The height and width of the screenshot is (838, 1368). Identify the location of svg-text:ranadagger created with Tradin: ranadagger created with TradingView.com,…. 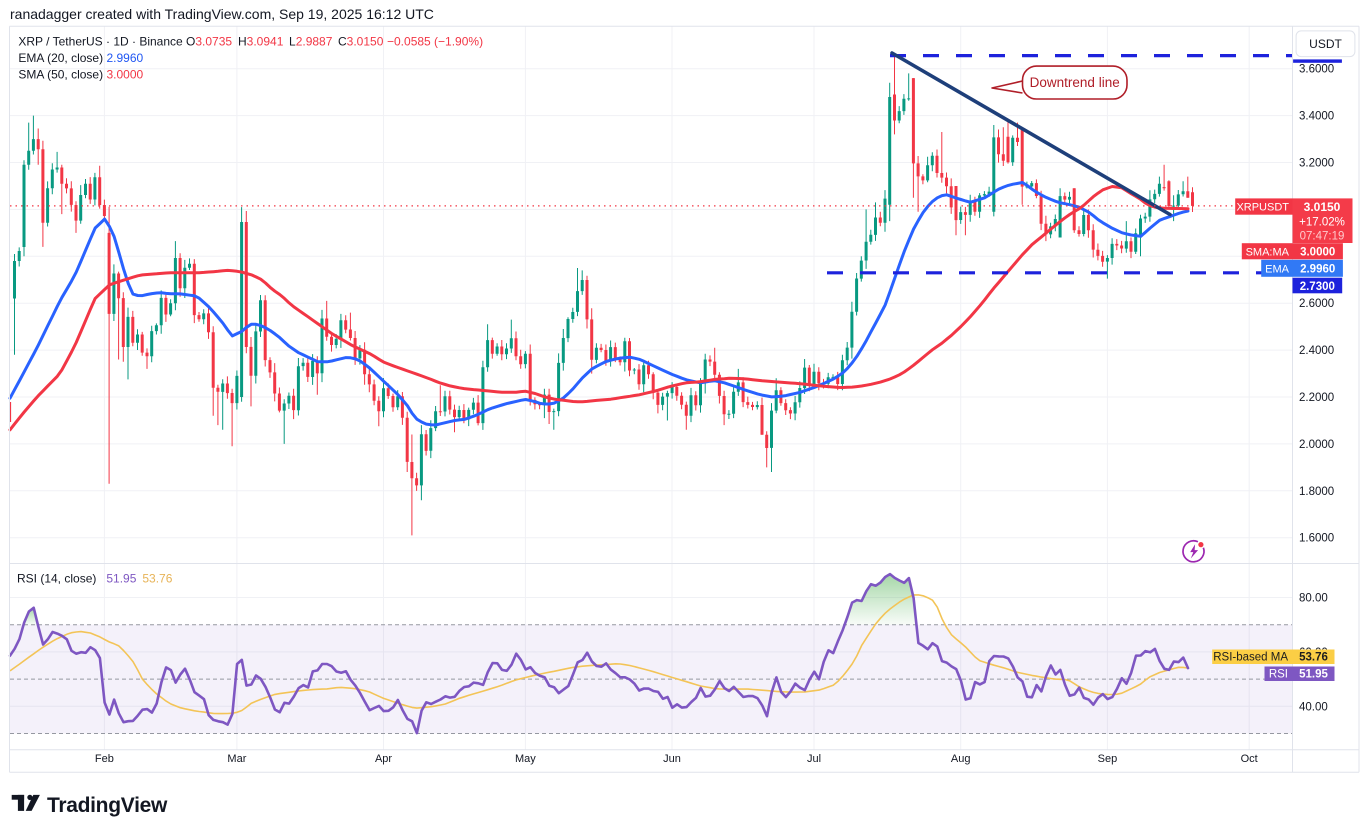
(222, 14).